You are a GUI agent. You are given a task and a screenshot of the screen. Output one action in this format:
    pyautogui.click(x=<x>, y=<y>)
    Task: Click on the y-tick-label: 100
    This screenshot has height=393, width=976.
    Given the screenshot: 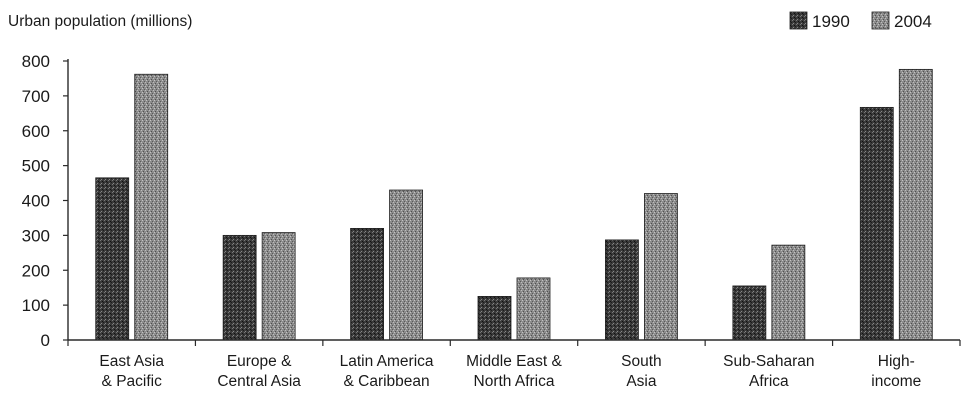 What is the action you would take?
    pyautogui.click(x=36, y=305)
    